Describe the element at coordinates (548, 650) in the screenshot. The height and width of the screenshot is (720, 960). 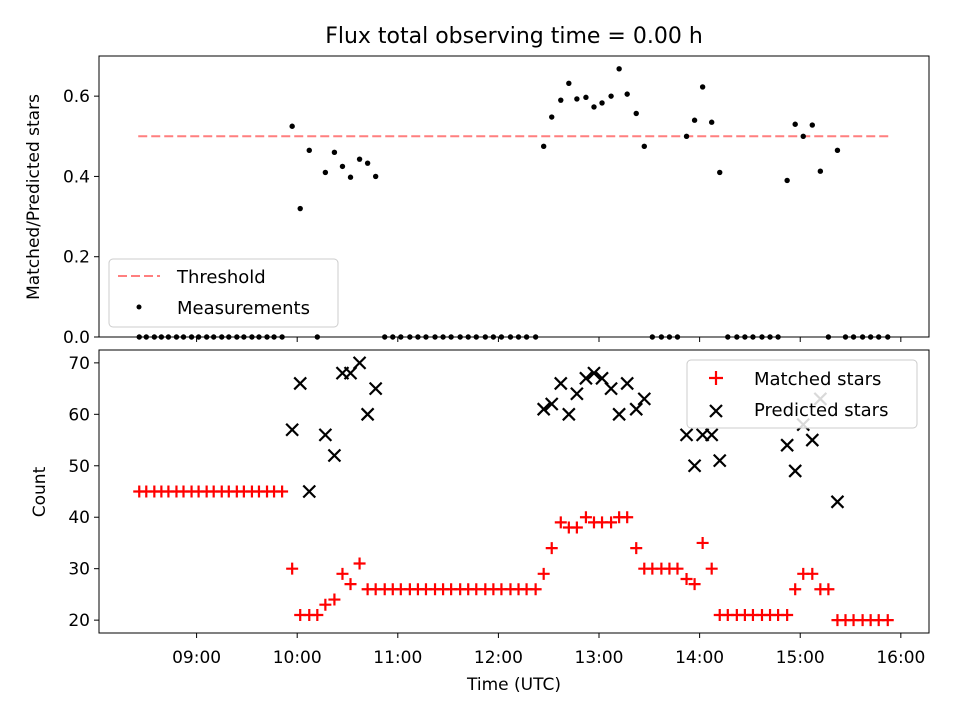
I see `bottom-x-ticks: 09:00 10:00 11:00 12:00 13:00 14:00 15:00 16:00` at that location.